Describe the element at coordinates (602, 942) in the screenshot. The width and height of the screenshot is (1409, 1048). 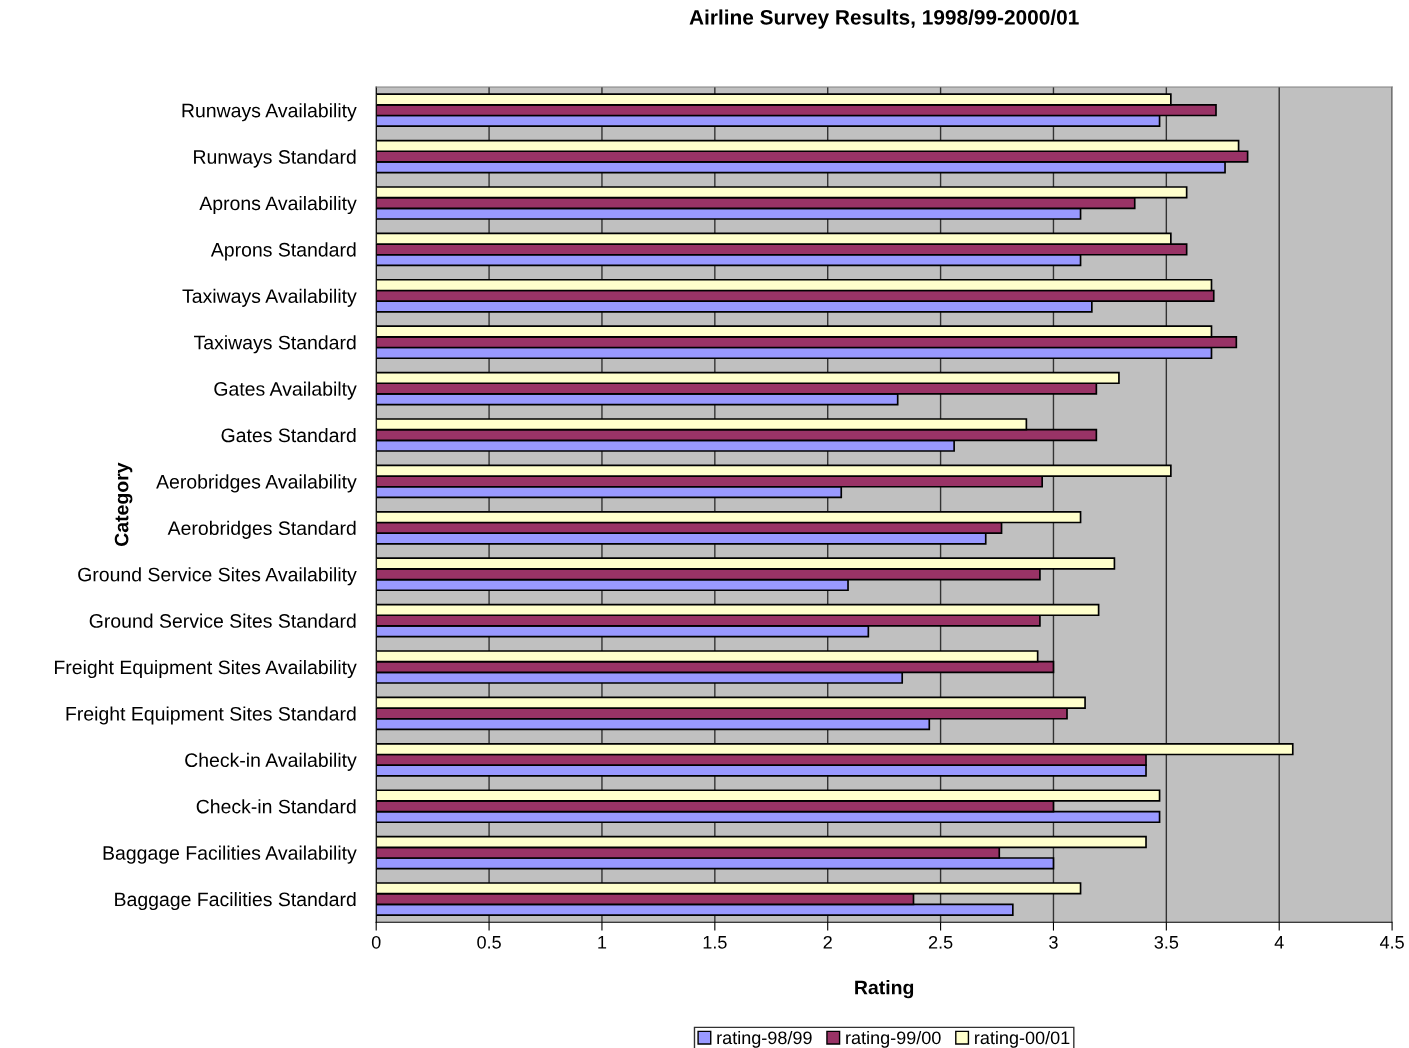
I see `x-tick-label: 1` at that location.